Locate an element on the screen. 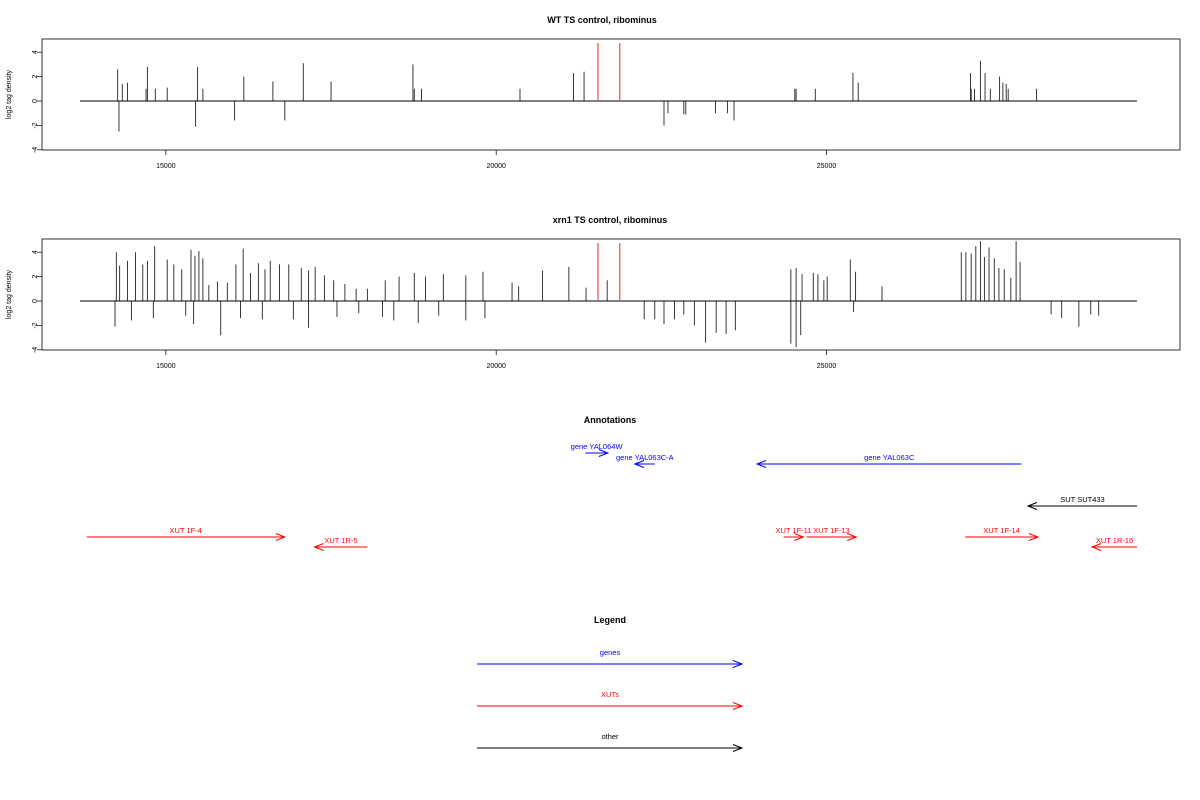 The image size is (1200, 800). feature-label: XUT 1R-16 is located at coordinates (1114, 540).